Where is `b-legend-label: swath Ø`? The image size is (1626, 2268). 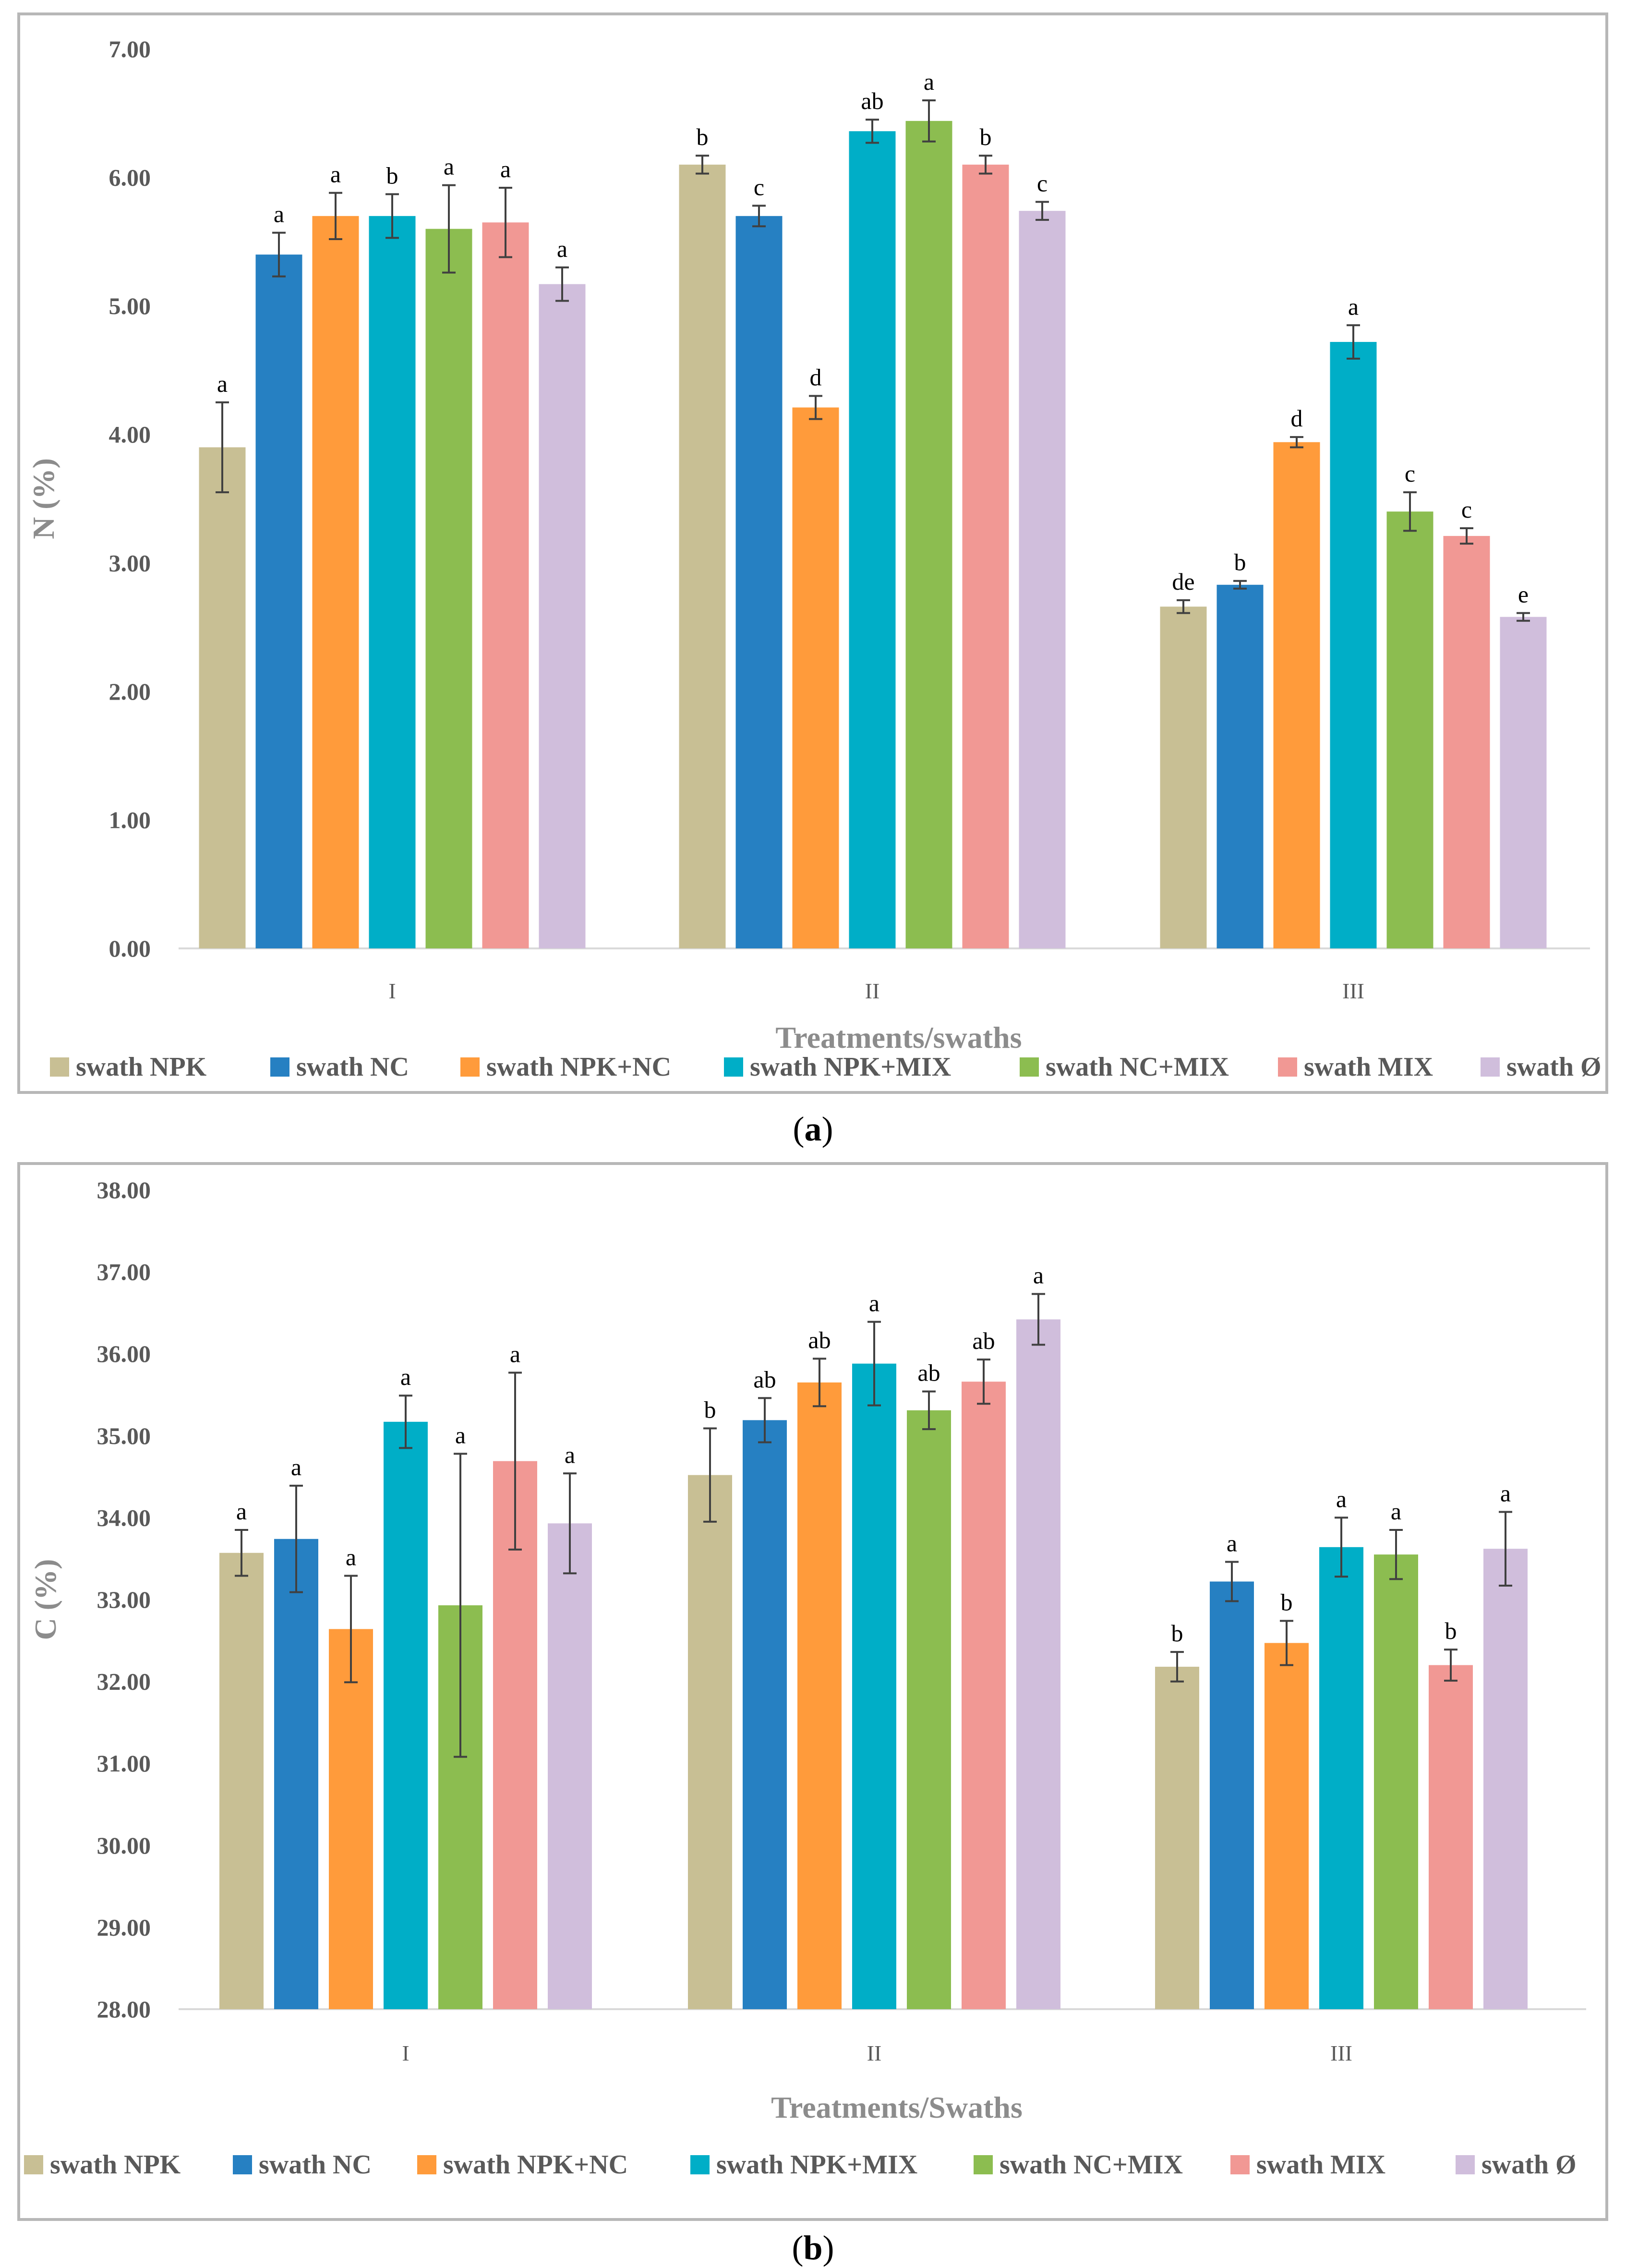 b-legend-label: swath Ø is located at coordinates (1529, 2165).